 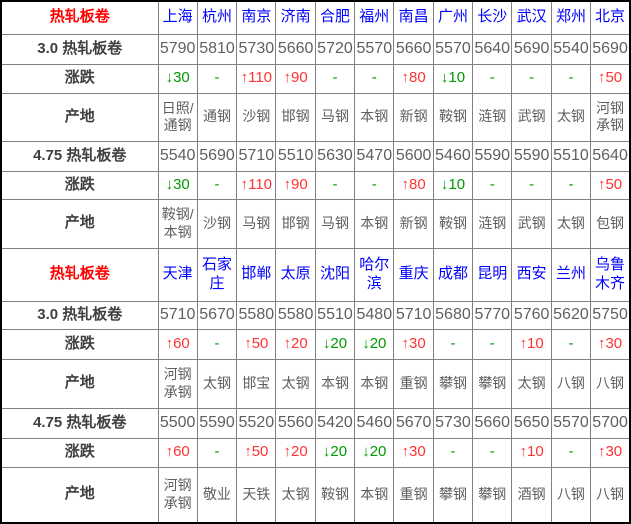 I want to click on price-cell: 5650, so click(x=531, y=423).